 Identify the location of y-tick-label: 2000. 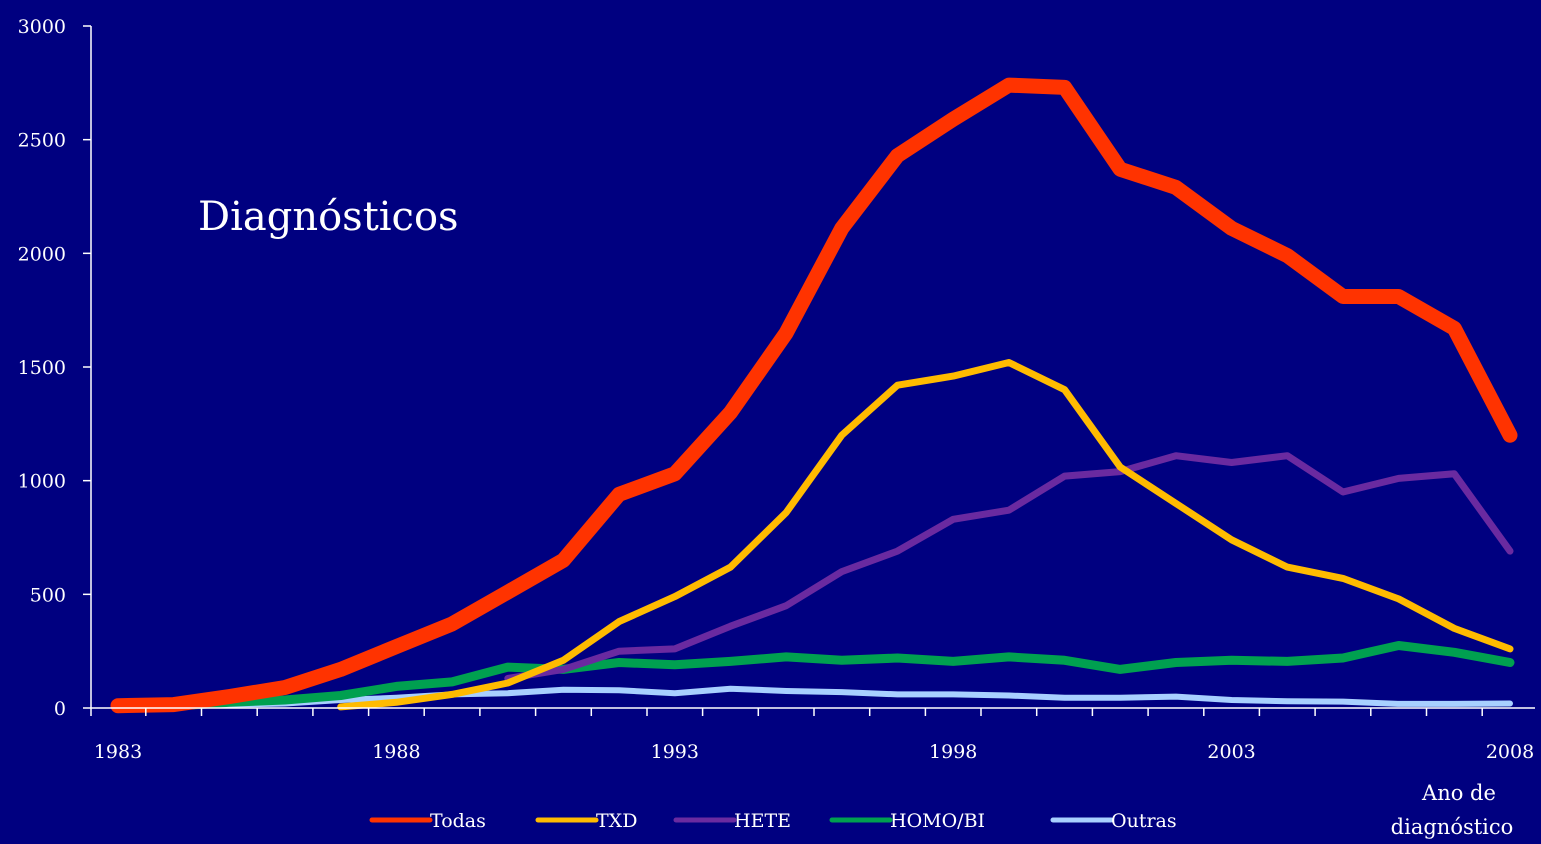
(42, 254).